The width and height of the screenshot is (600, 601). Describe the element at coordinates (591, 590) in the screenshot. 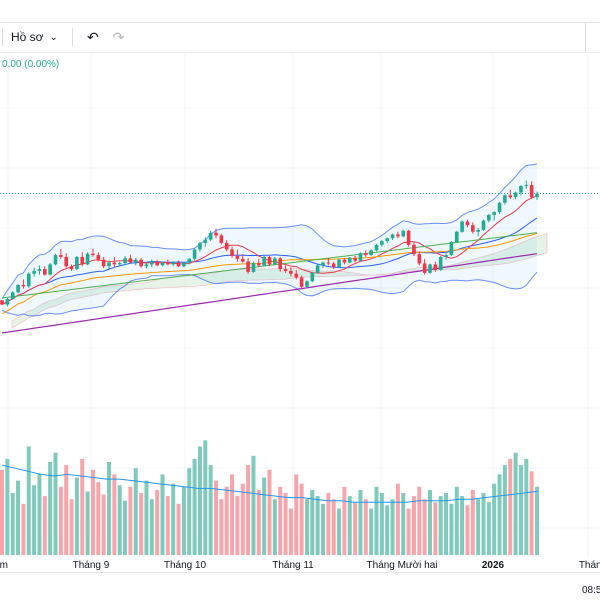

I see `clock-time: 08:5` at that location.